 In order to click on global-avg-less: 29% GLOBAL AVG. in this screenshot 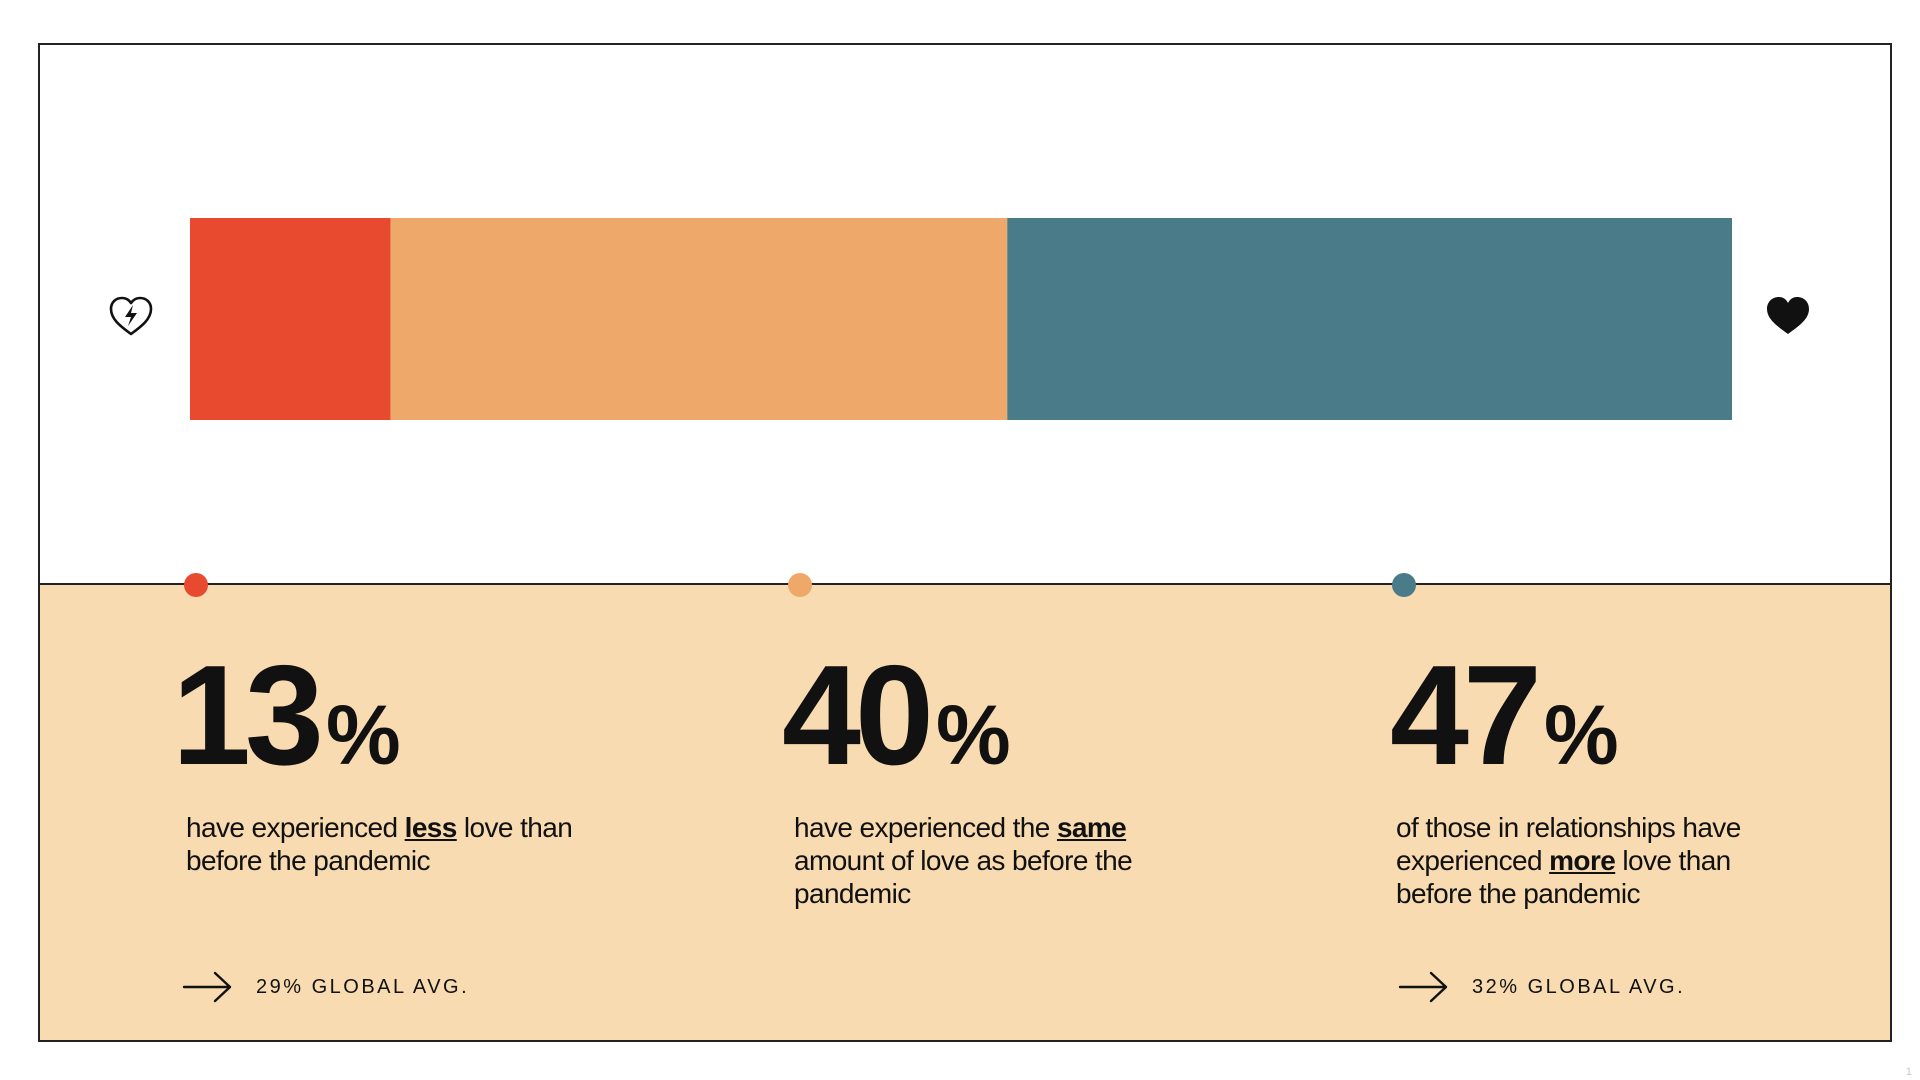, I will do `click(325, 987)`.